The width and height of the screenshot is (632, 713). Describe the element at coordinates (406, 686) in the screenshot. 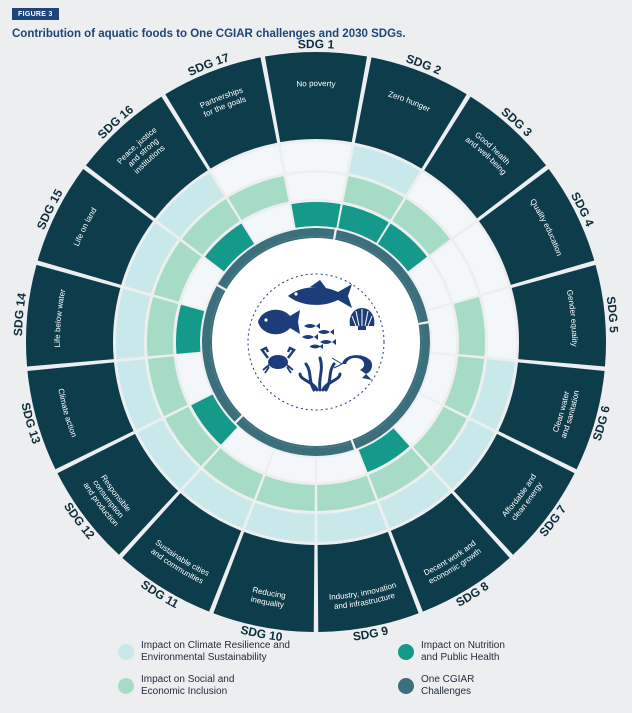

I see `legend-swatch-challenge` at that location.